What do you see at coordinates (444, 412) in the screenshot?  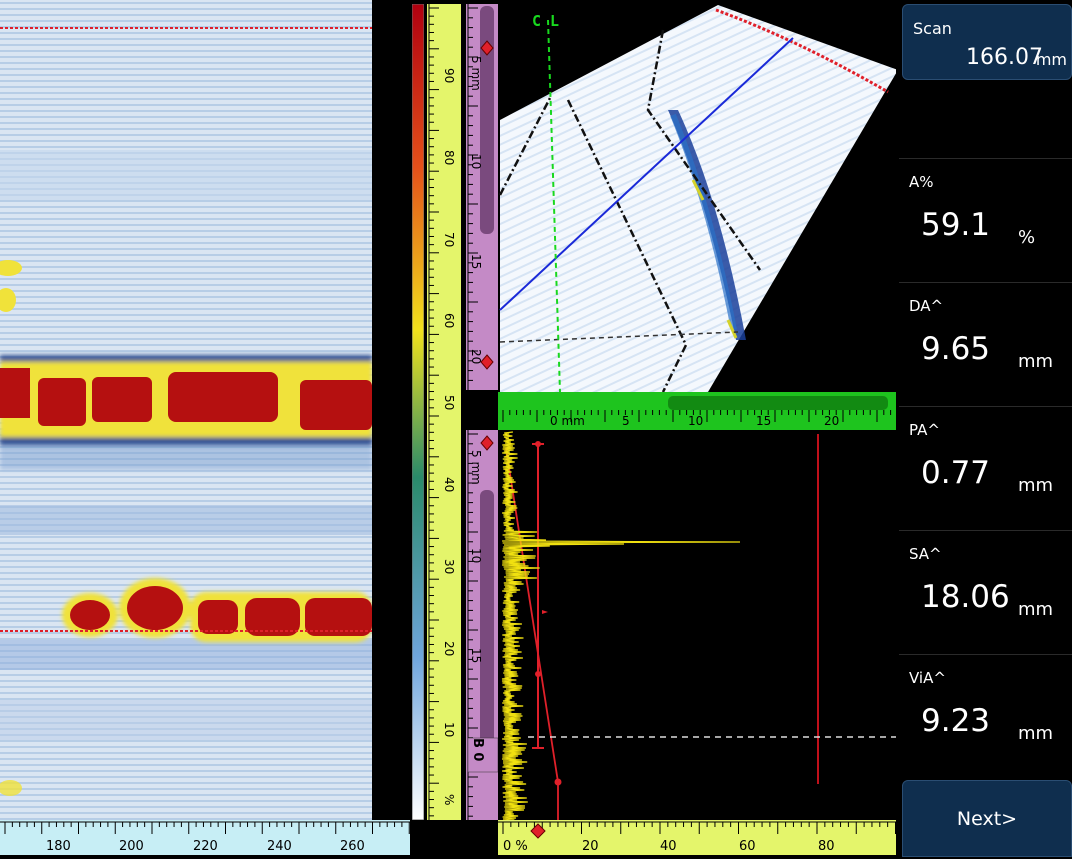 I see `amplitude-ruler: 90 80 70 60 50 40 30 20 10 %` at bounding box center [444, 412].